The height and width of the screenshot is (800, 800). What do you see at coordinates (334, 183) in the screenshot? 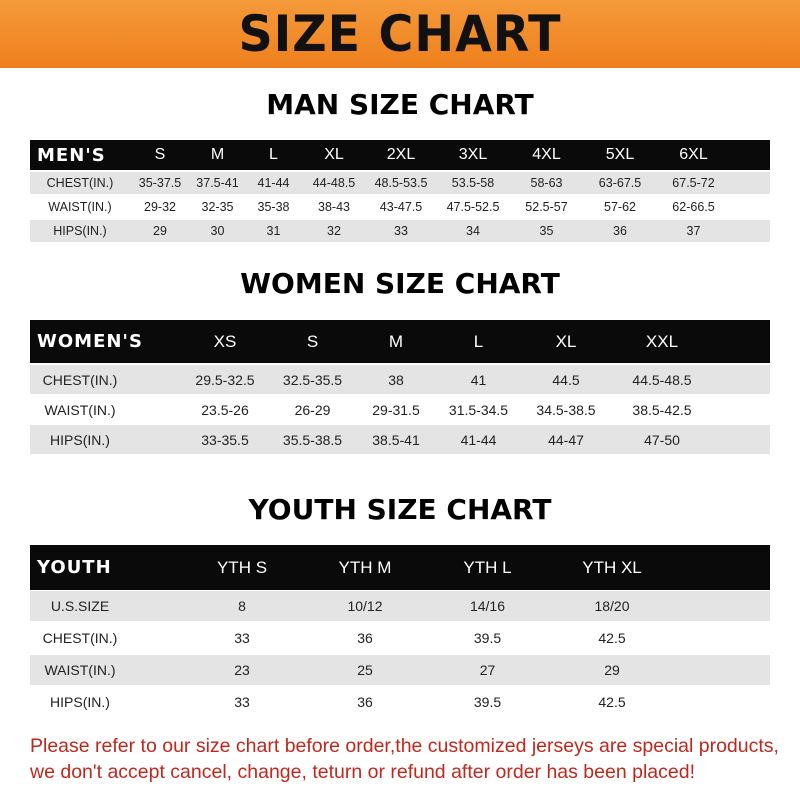
I see `size-value: 44-48.5` at bounding box center [334, 183].